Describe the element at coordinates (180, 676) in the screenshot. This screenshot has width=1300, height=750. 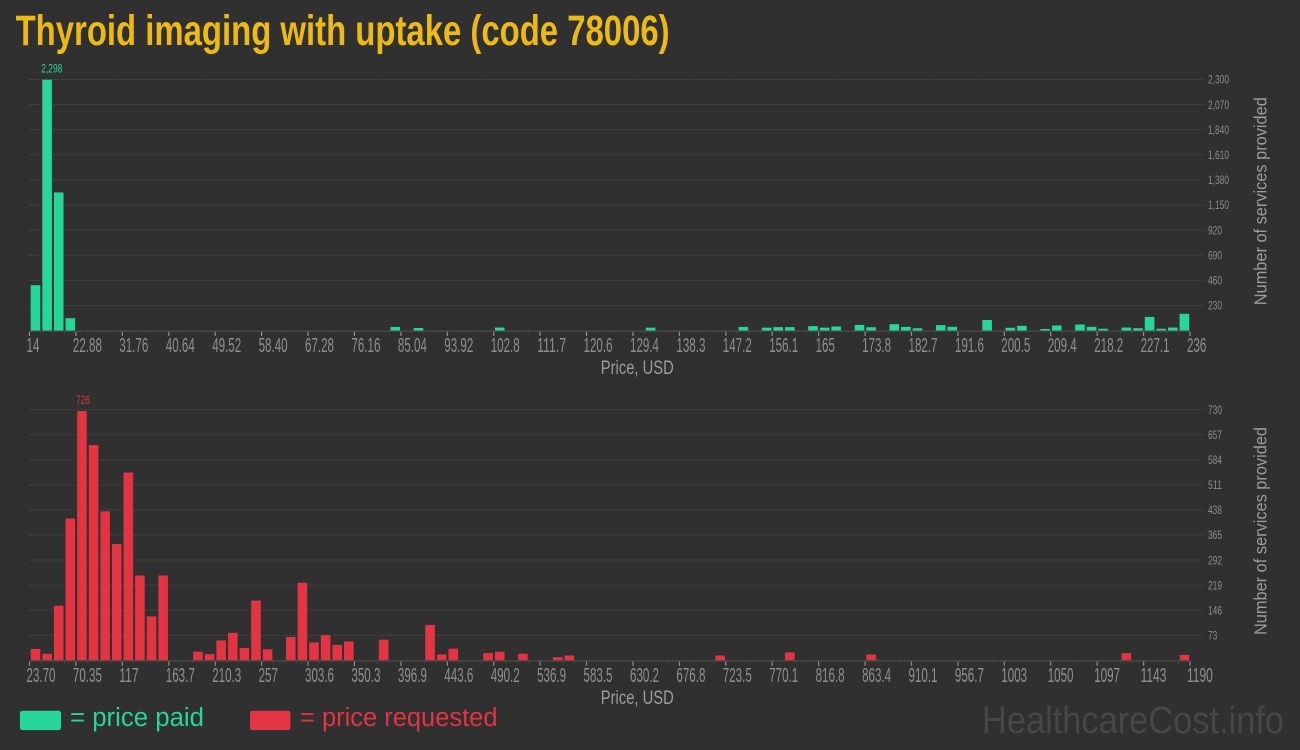
I see `svg-text: 163.7` at that location.